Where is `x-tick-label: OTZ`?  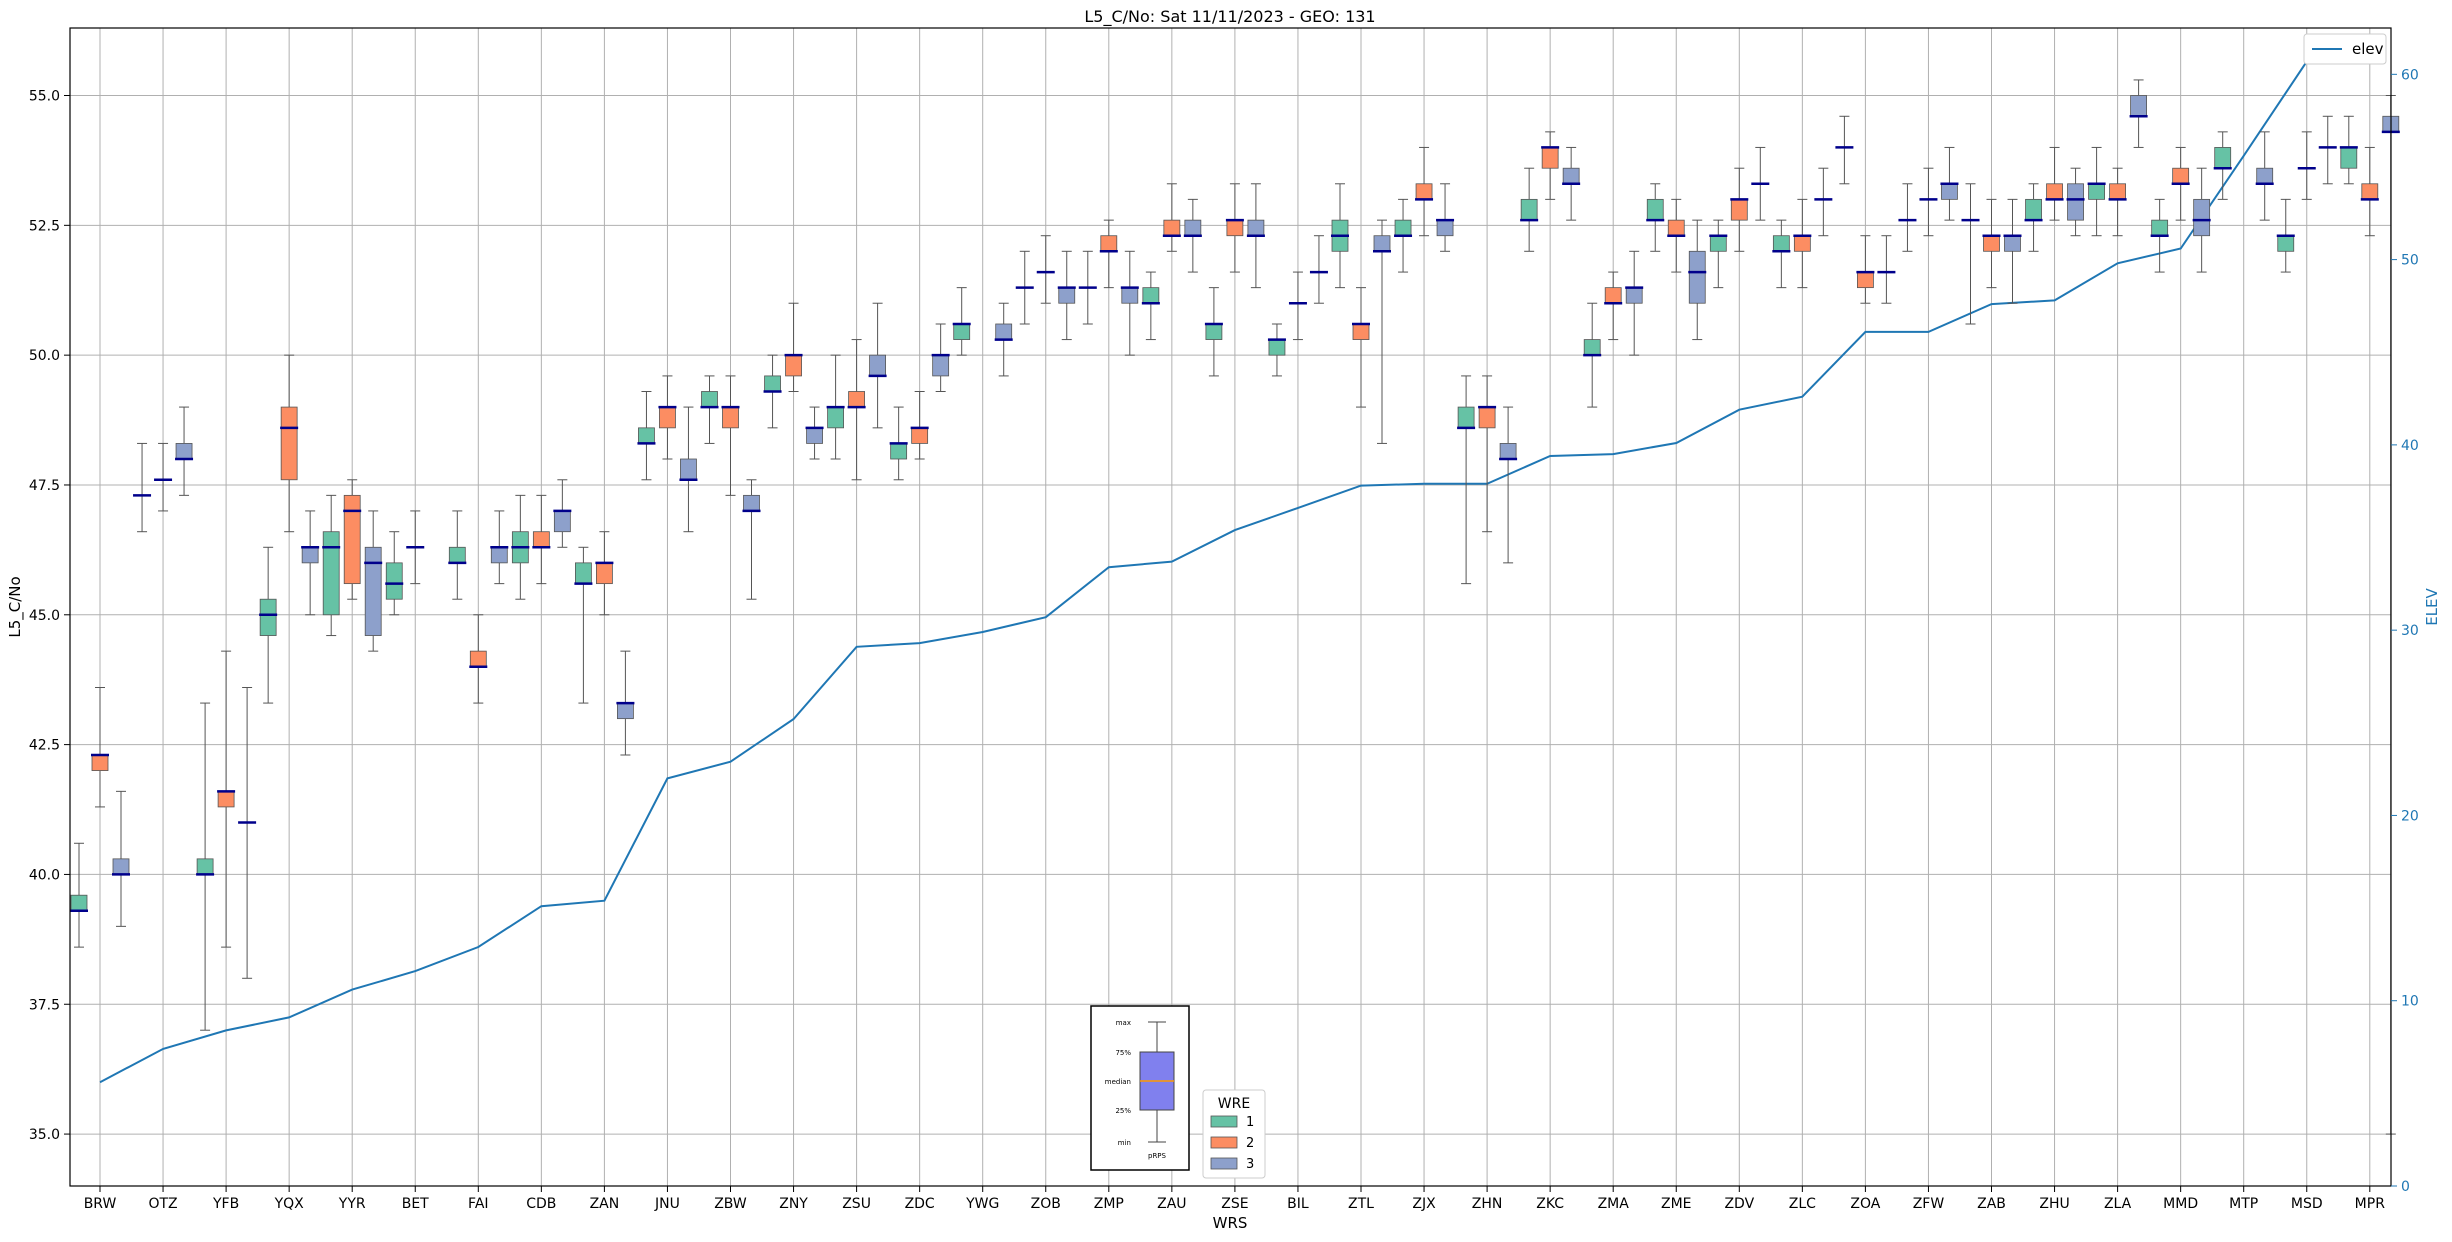
x-tick-label: OTZ is located at coordinates (162, 1204).